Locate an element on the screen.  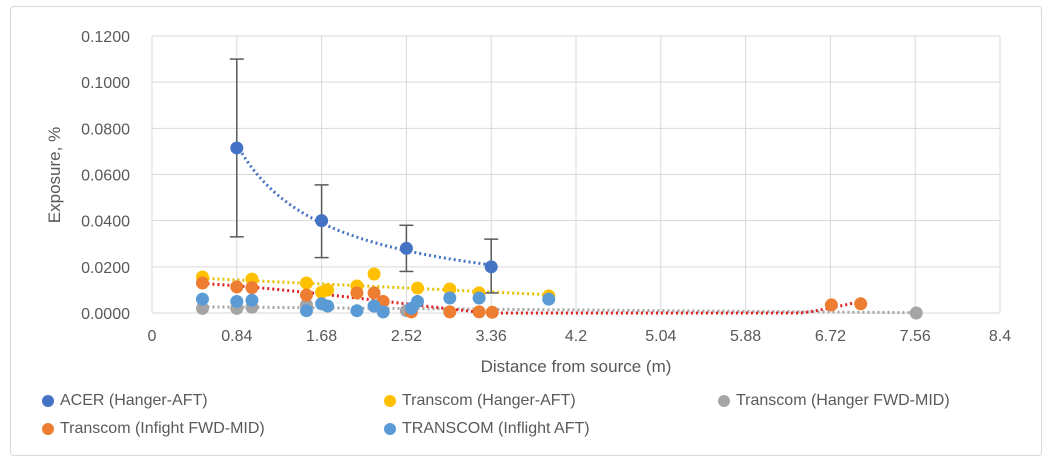
legend-label: ACER (Hanger-AFT) is located at coordinates (134, 400).